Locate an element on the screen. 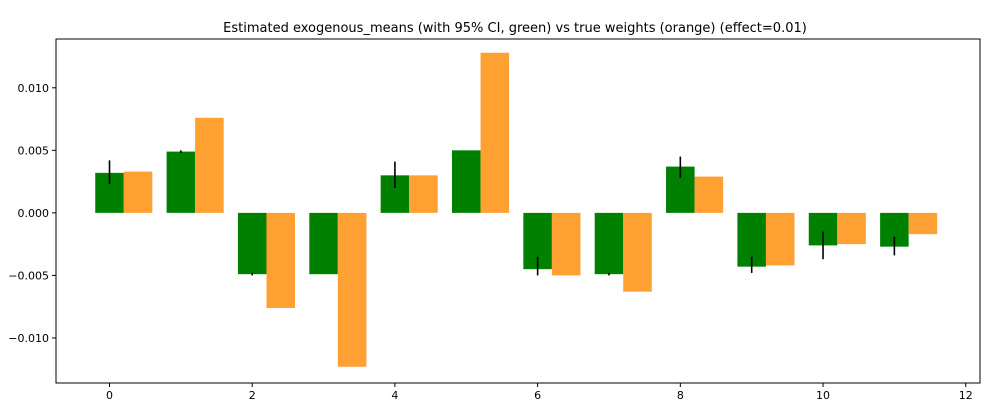 Image resolution: width=1003 pixels, height=412 pixels. x-tick-label: 12 is located at coordinates (966, 395).